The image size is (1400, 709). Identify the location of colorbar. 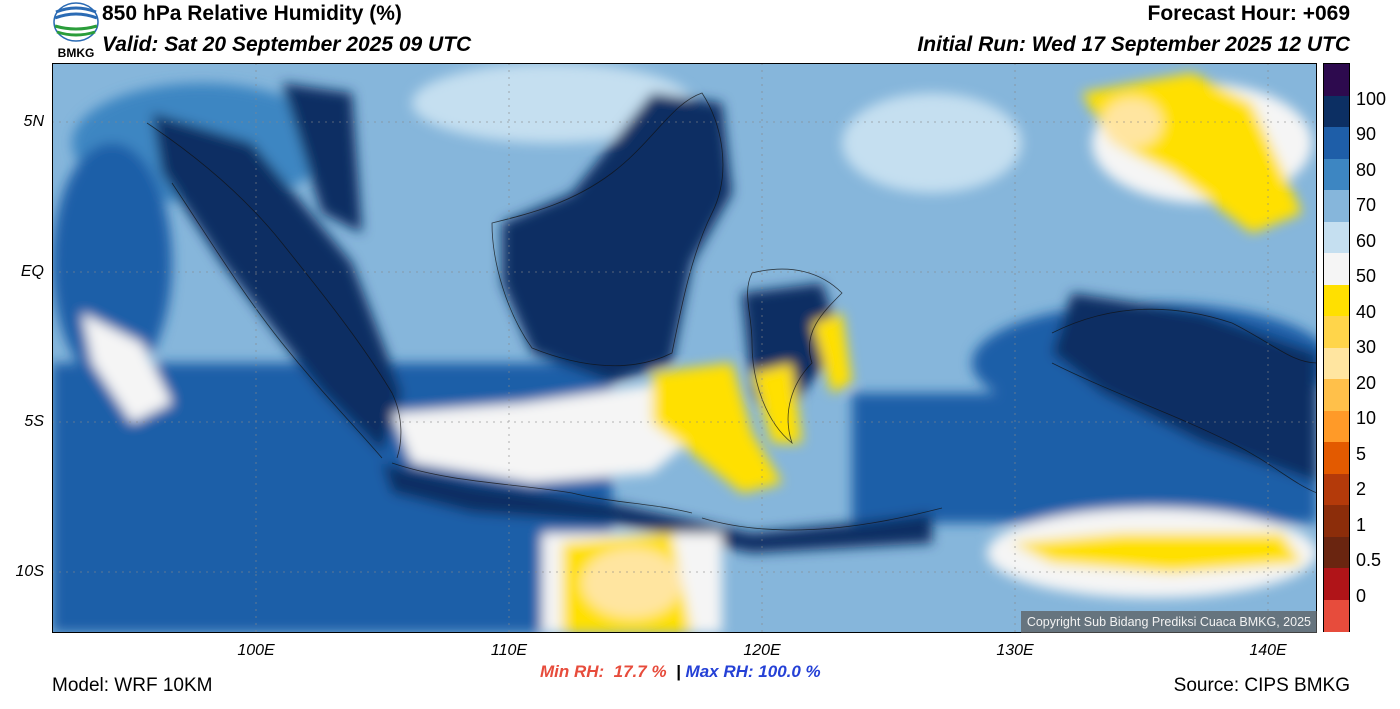
(1336, 347).